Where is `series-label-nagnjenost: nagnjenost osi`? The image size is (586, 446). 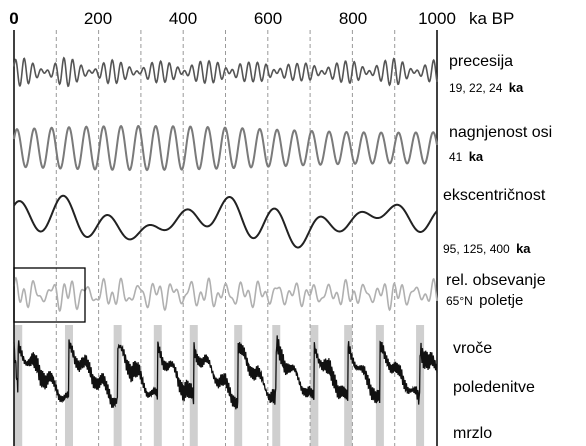 series-label-nagnjenost: nagnjenost osi is located at coordinates (500, 132).